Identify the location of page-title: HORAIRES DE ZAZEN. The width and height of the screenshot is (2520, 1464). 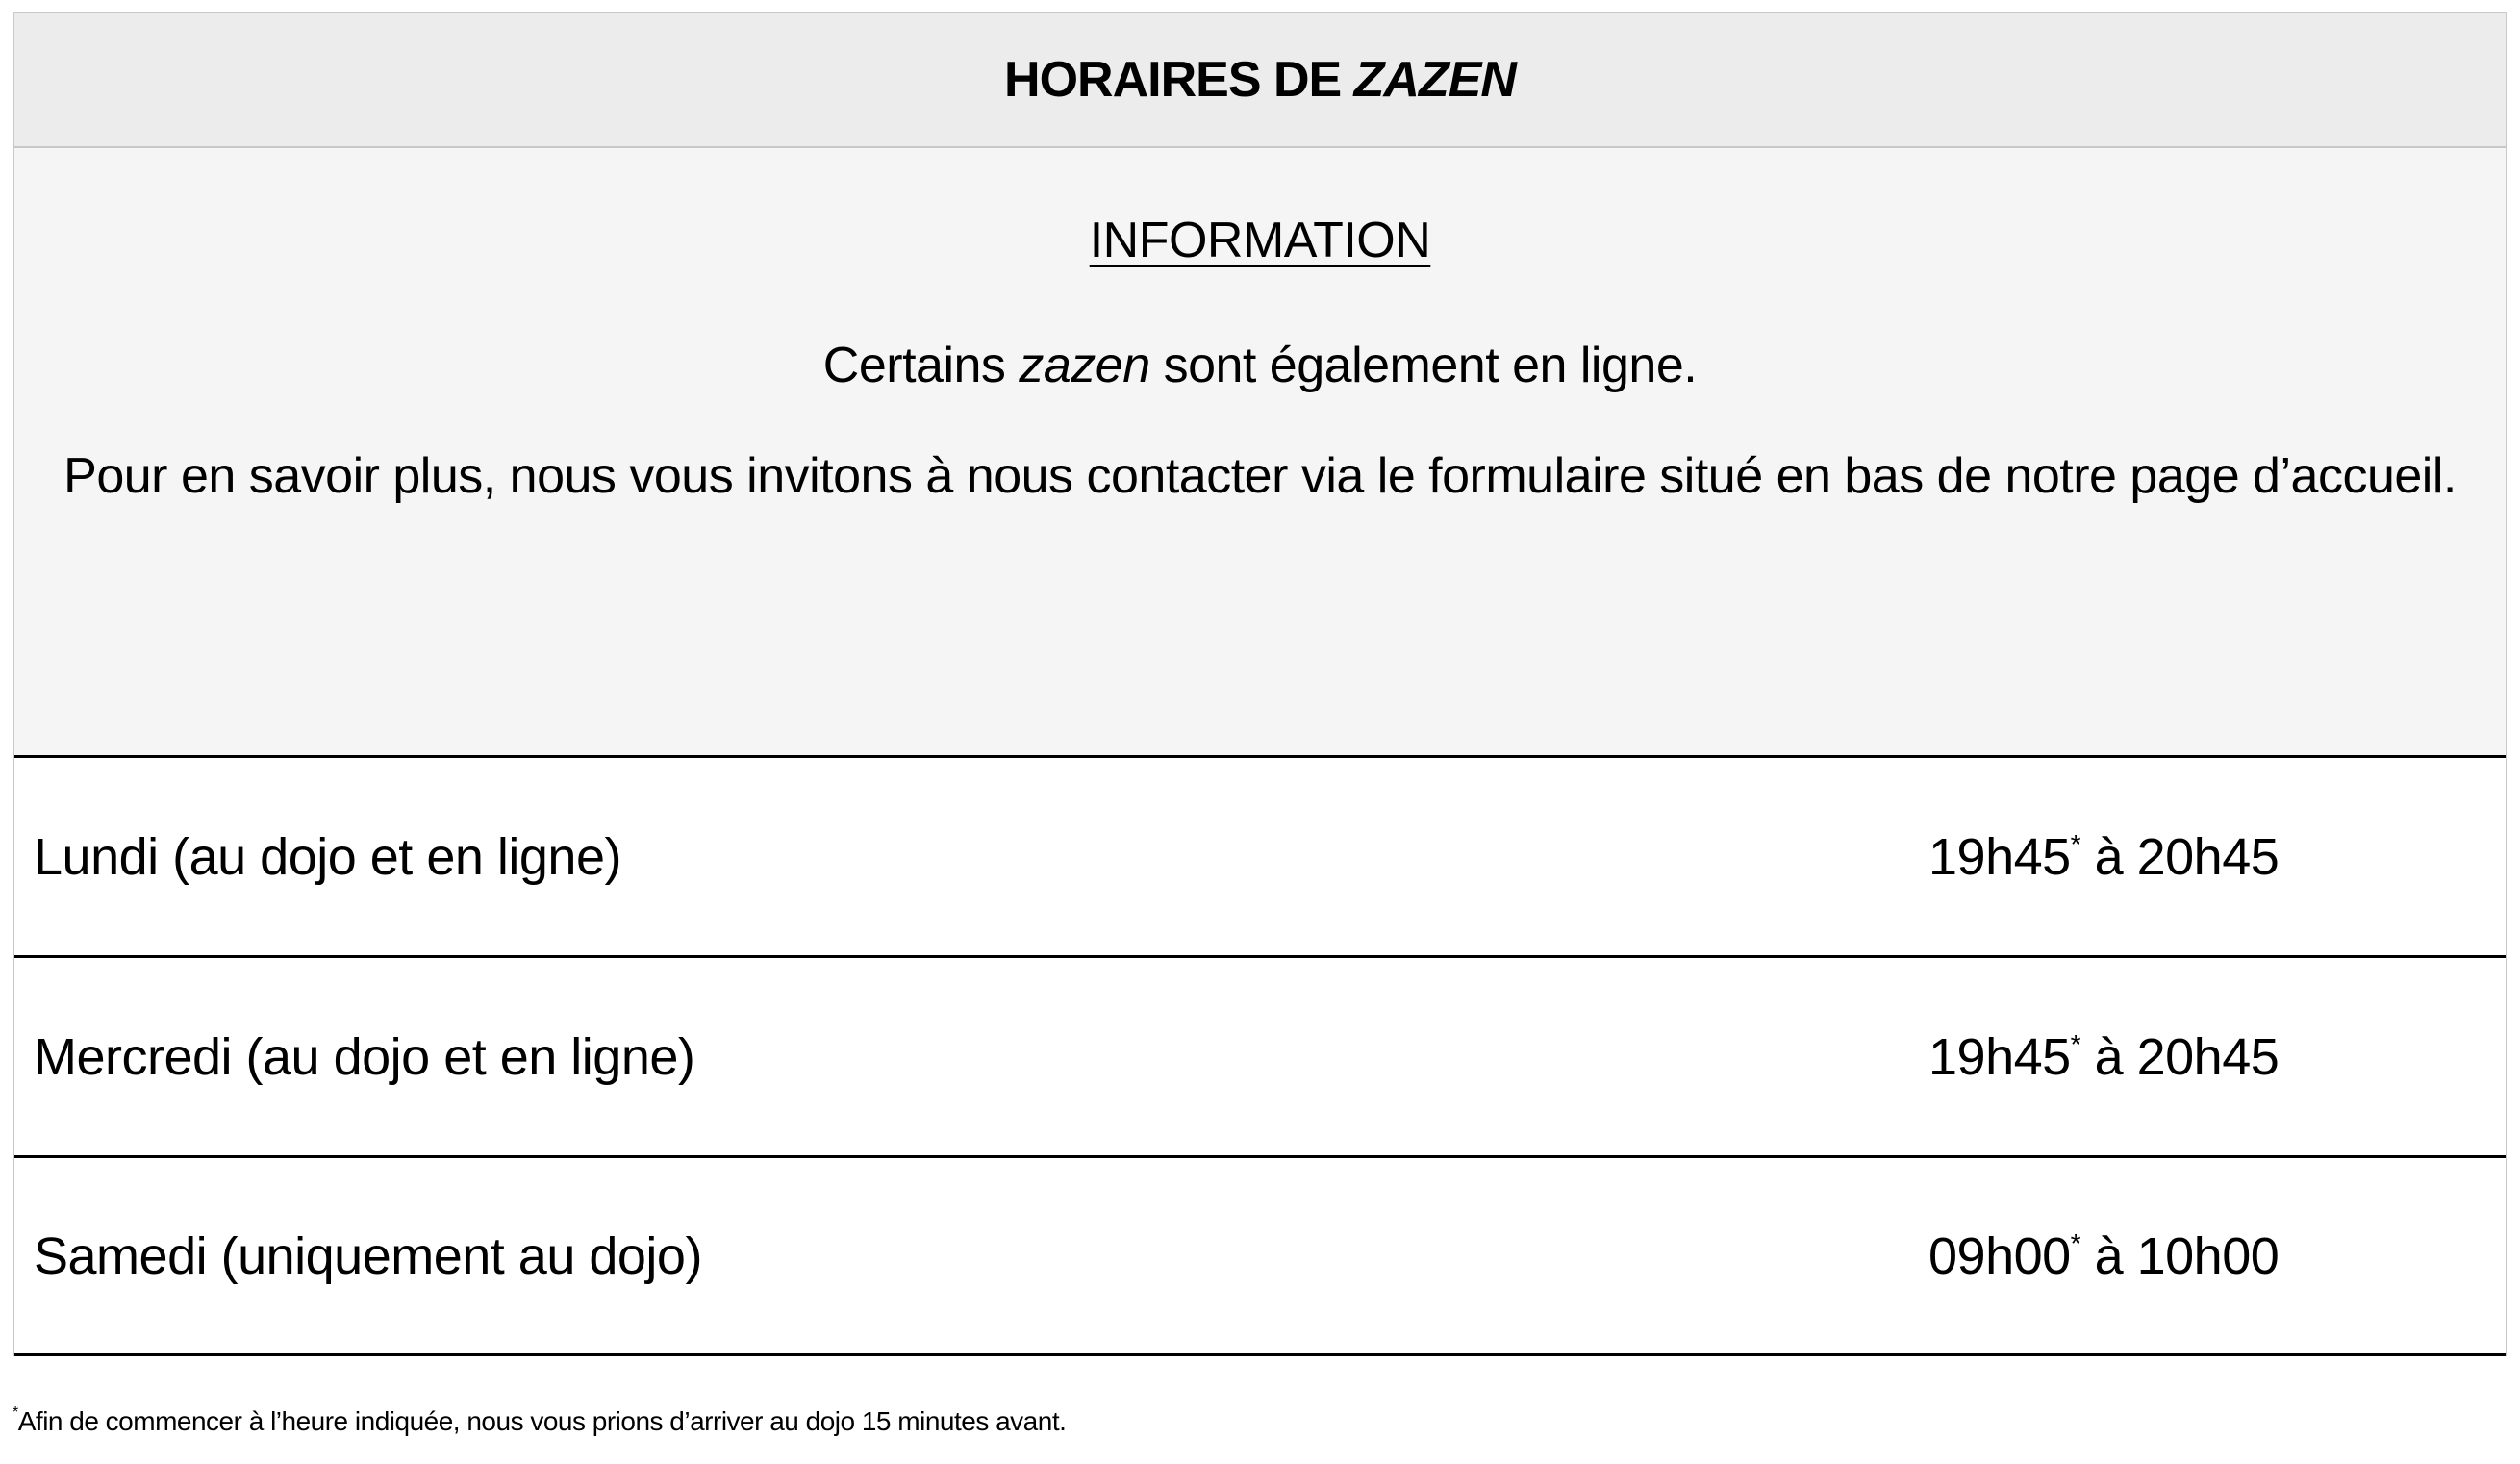
(1261, 80).